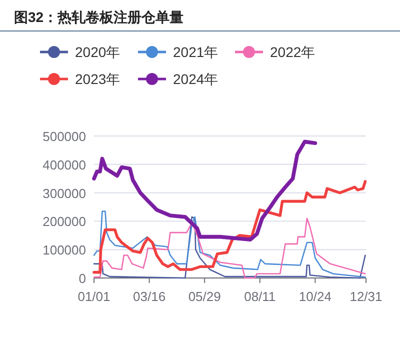 This screenshot has width=400, height=350. I want to click on y-tick-label: 500000, so click(64, 136).